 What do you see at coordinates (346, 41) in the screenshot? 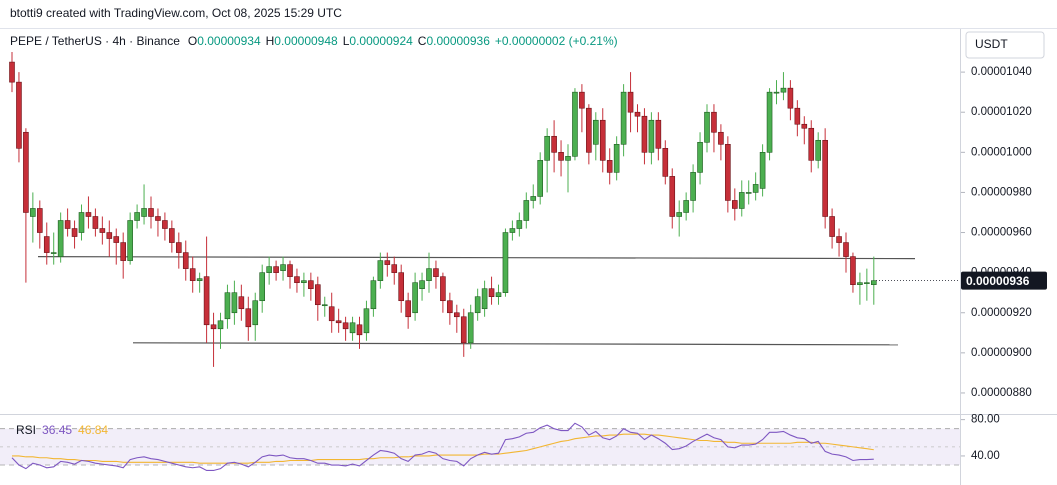
I see `ohlc-label: L` at bounding box center [346, 41].